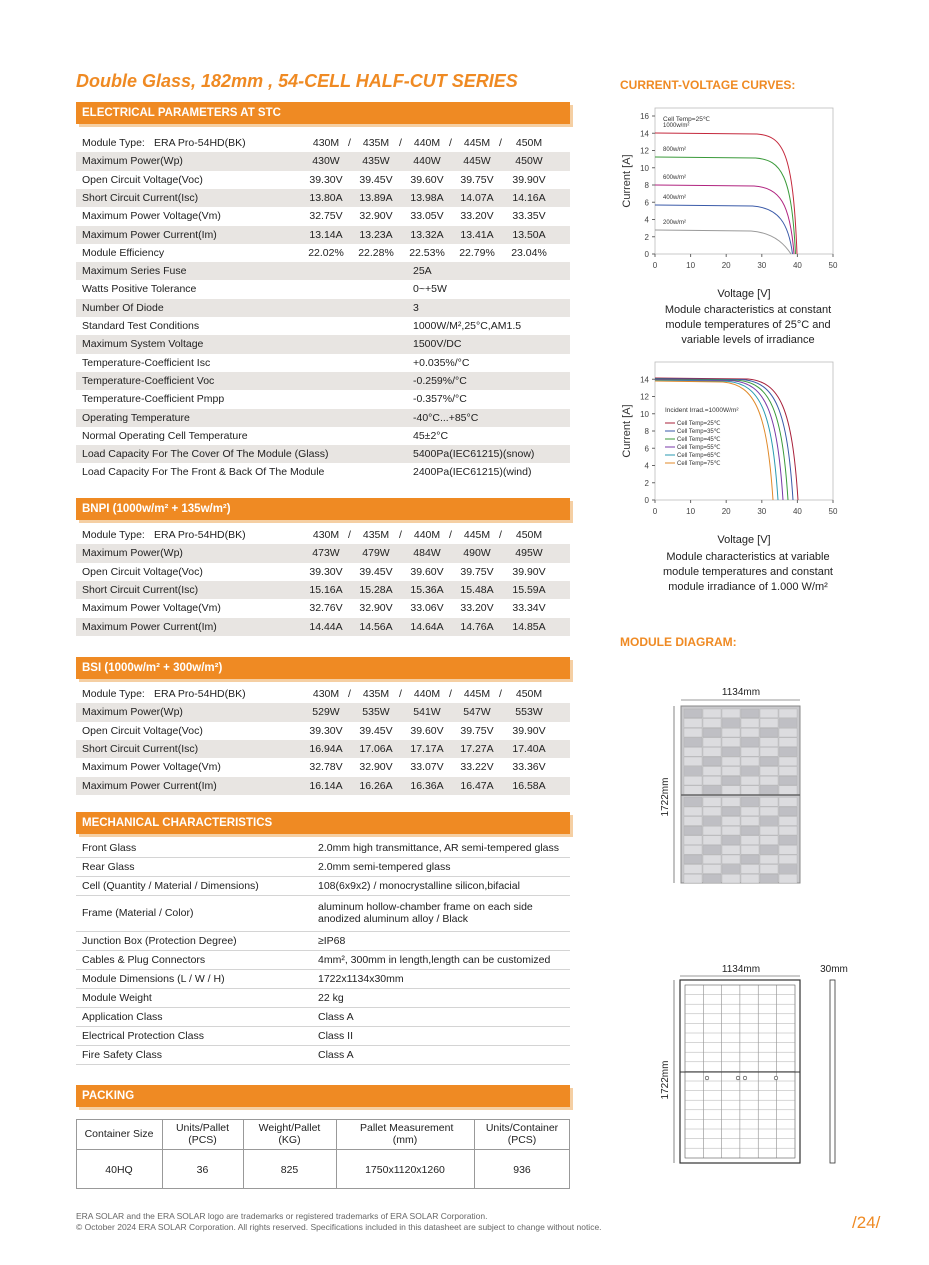  Describe the element at coordinates (149, 234) in the screenshot. I see `row-label: Maximum Power Current(Im)` at that location.